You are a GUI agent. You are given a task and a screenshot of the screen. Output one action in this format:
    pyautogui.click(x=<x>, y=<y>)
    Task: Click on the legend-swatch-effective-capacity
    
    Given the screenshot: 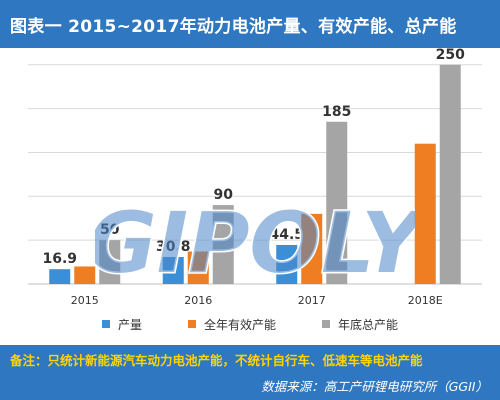 What is the action you would take?
    pyautogui.click(x=191, y=324)
    